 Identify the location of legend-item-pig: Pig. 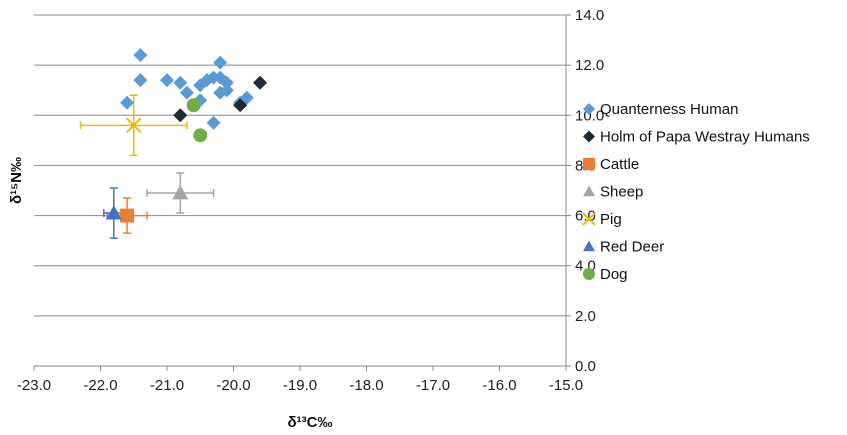
(602, 219).